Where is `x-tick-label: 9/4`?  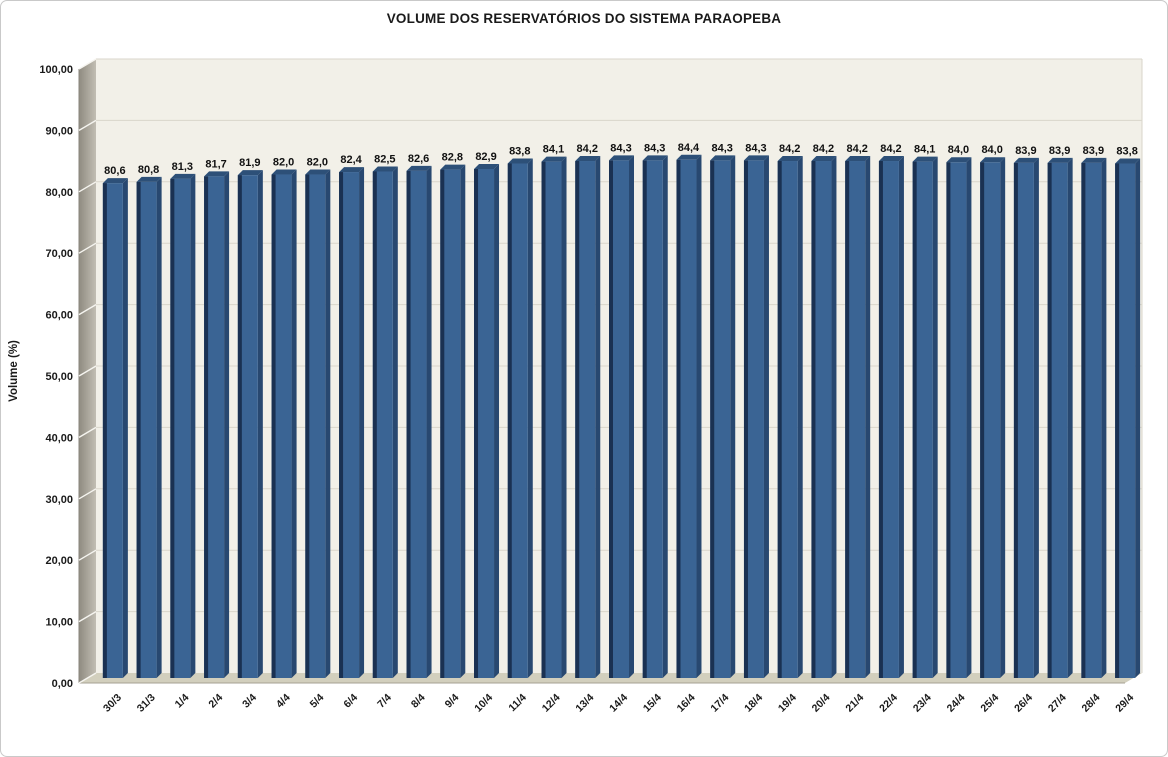
x-tick-label: 9/4 is located at coordinates (452, 701).